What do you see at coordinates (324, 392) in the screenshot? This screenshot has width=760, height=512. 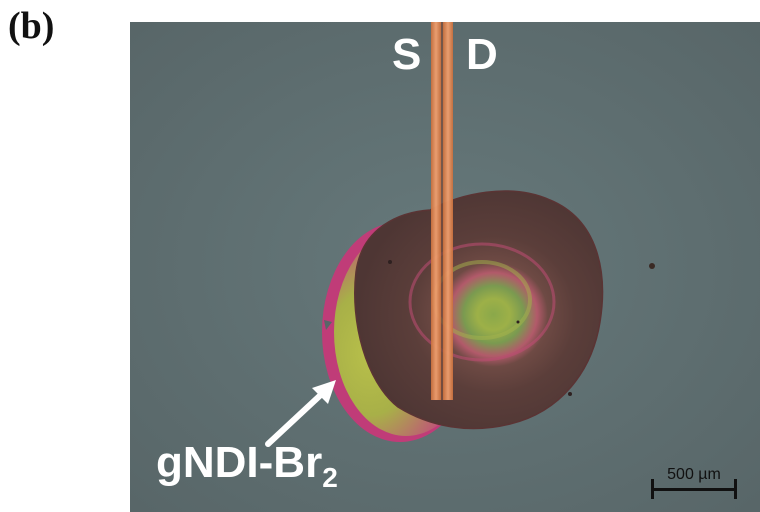 I see `pointer-arrow-head` at bounding box center [324, 392].